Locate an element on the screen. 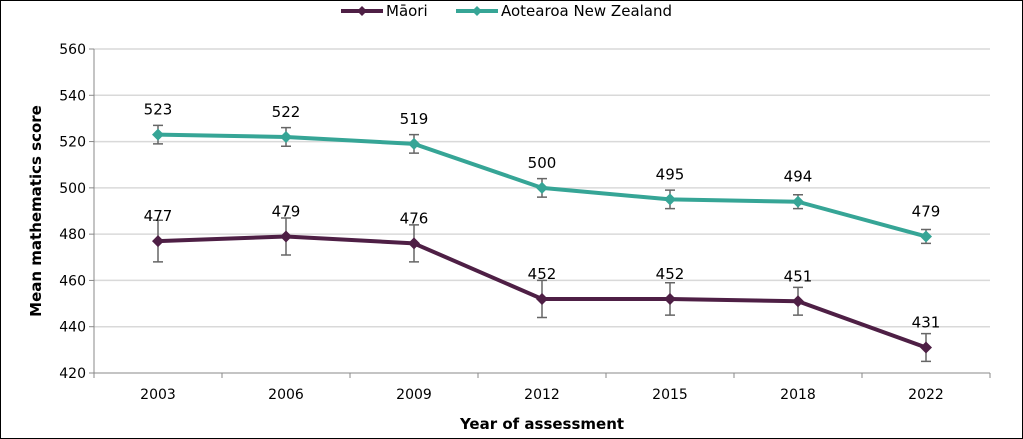  data-label: 523 is located at coordinates (158, 110).